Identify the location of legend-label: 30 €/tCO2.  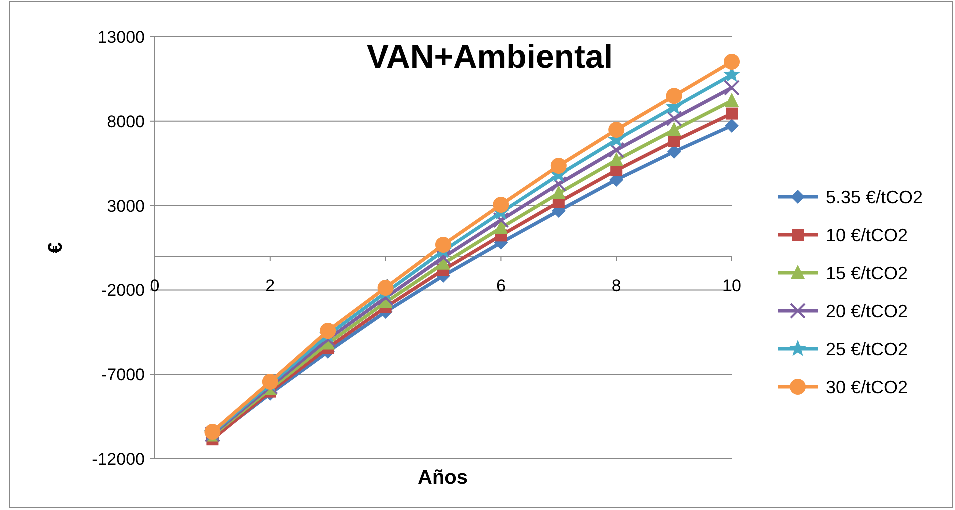
(867, 387).